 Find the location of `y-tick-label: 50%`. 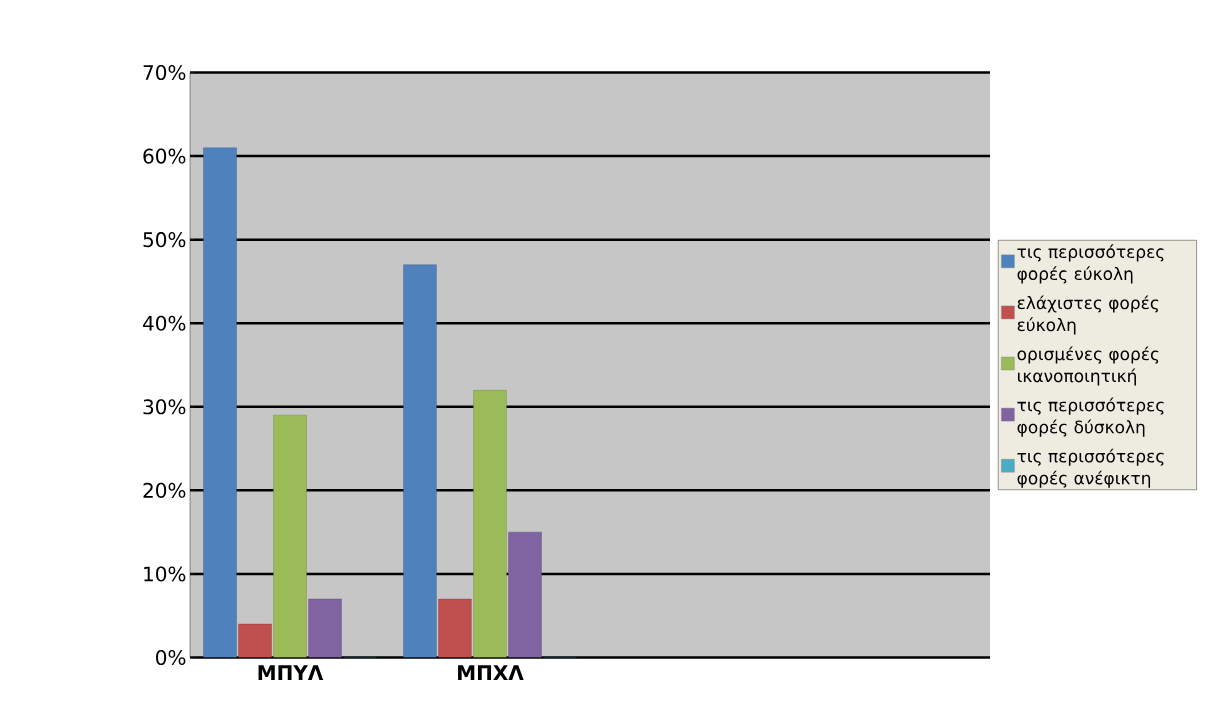

y-tick-label: 50% is located at coordinates (164, 240).